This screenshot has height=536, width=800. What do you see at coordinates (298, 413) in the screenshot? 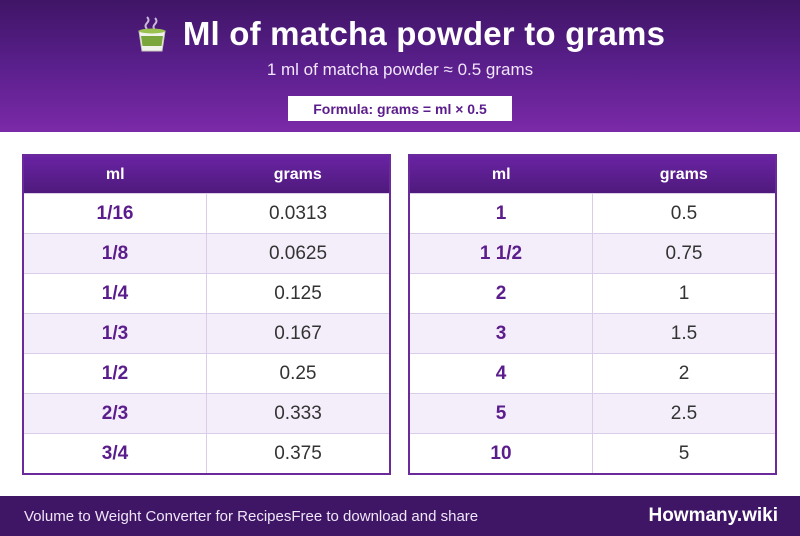
I see `grams-cell: 0.333` at bounding box center [298, 413].